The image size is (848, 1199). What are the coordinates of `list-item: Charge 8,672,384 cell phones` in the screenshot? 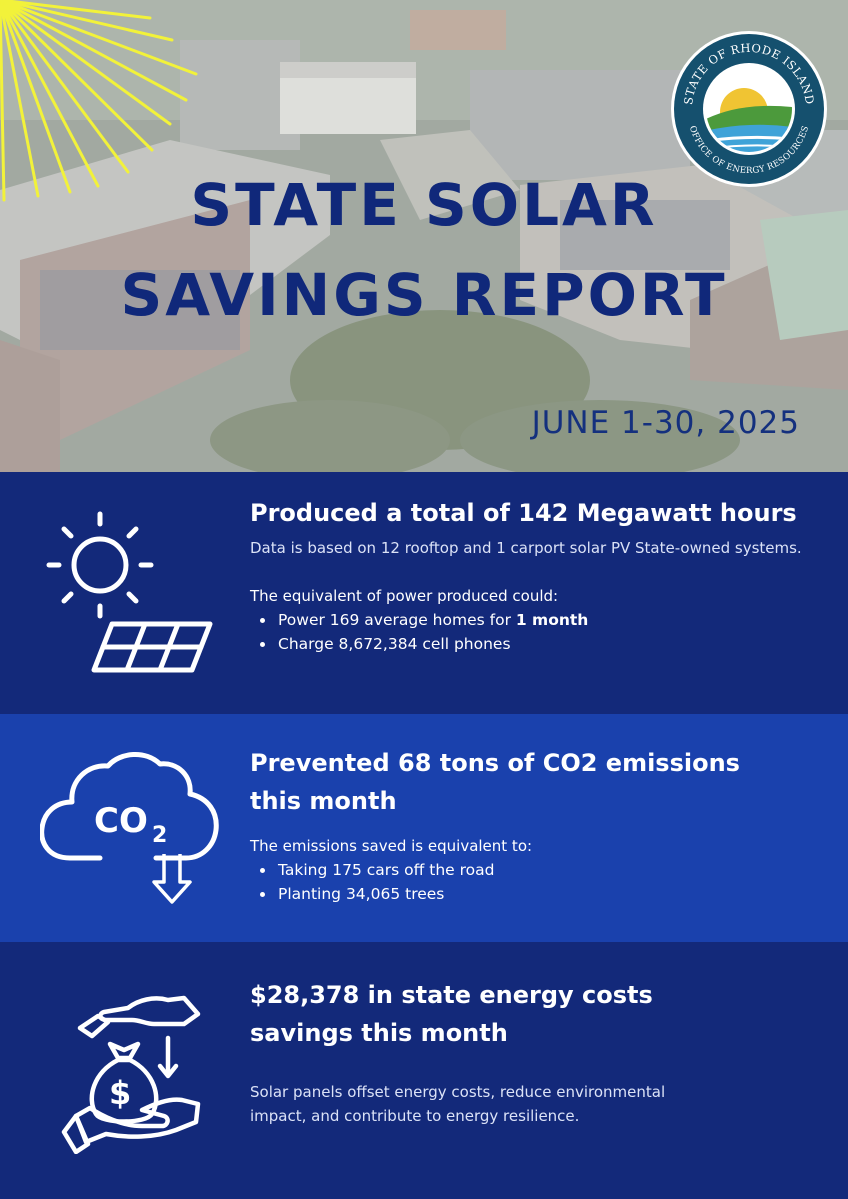 It's located at (535, 644).